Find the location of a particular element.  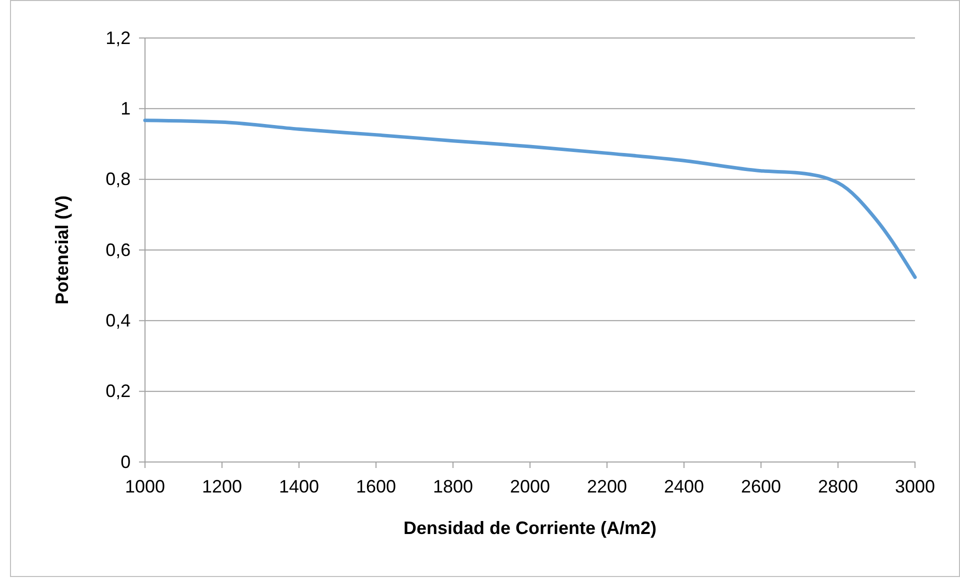

y-axis-title: Potencial (V) is located at coordinates (62, 250).